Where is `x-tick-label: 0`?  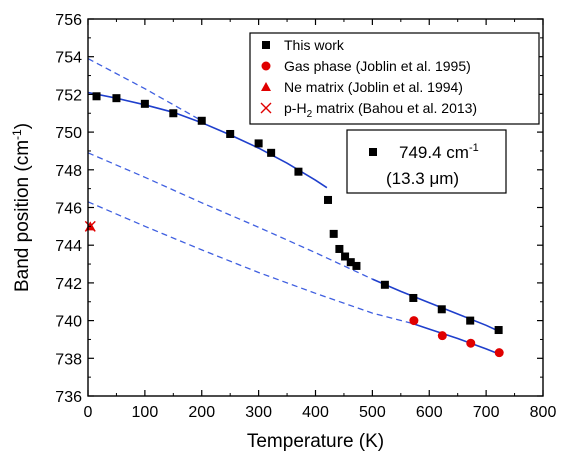
x-tick-label: 0 is located at coordinates (88, 412).